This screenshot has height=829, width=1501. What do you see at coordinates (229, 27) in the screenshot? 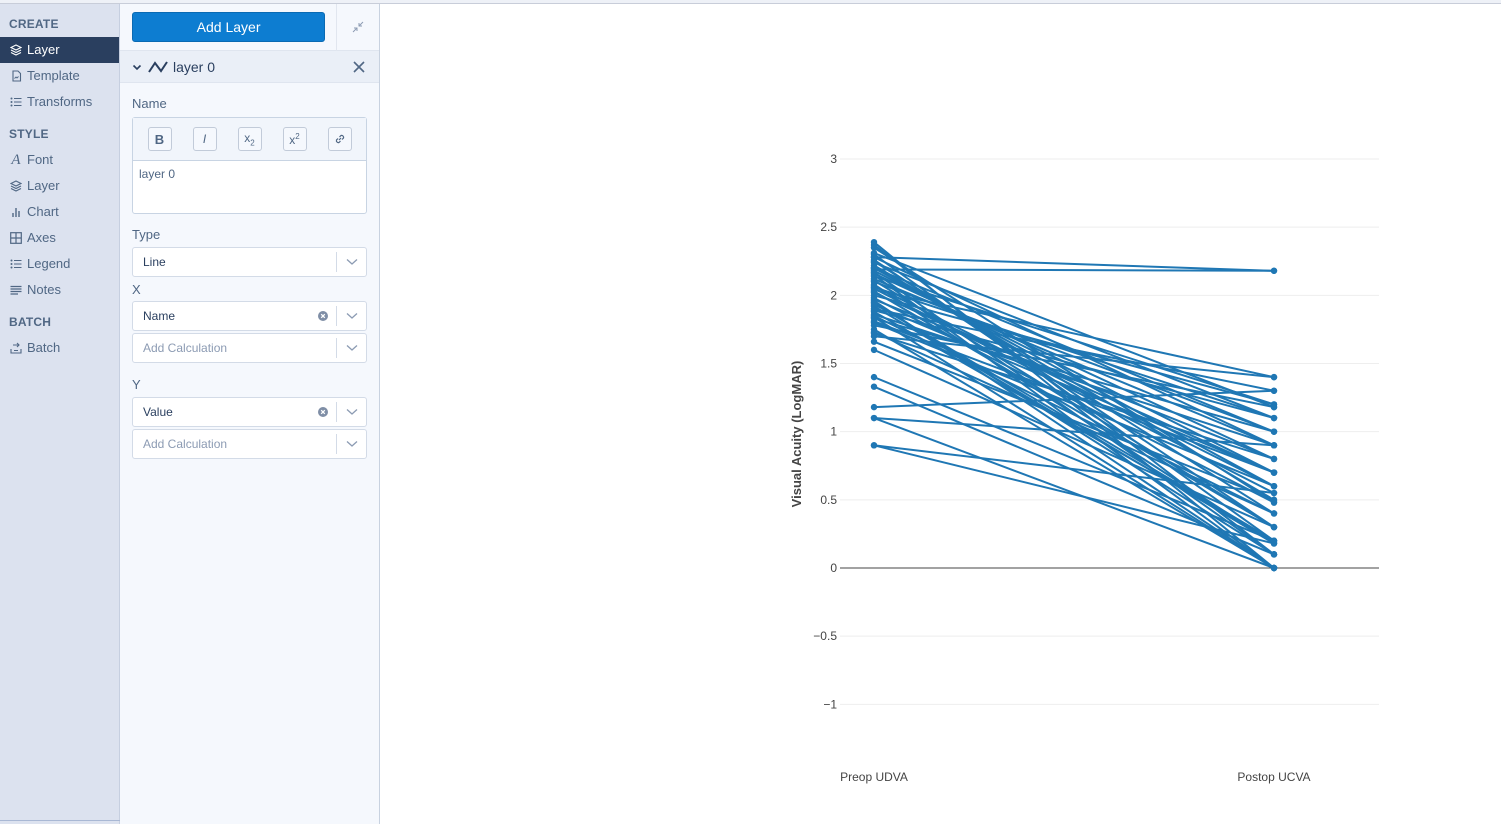
I see `add-layer-button: Add Layer` at bounding box center [229, 27].